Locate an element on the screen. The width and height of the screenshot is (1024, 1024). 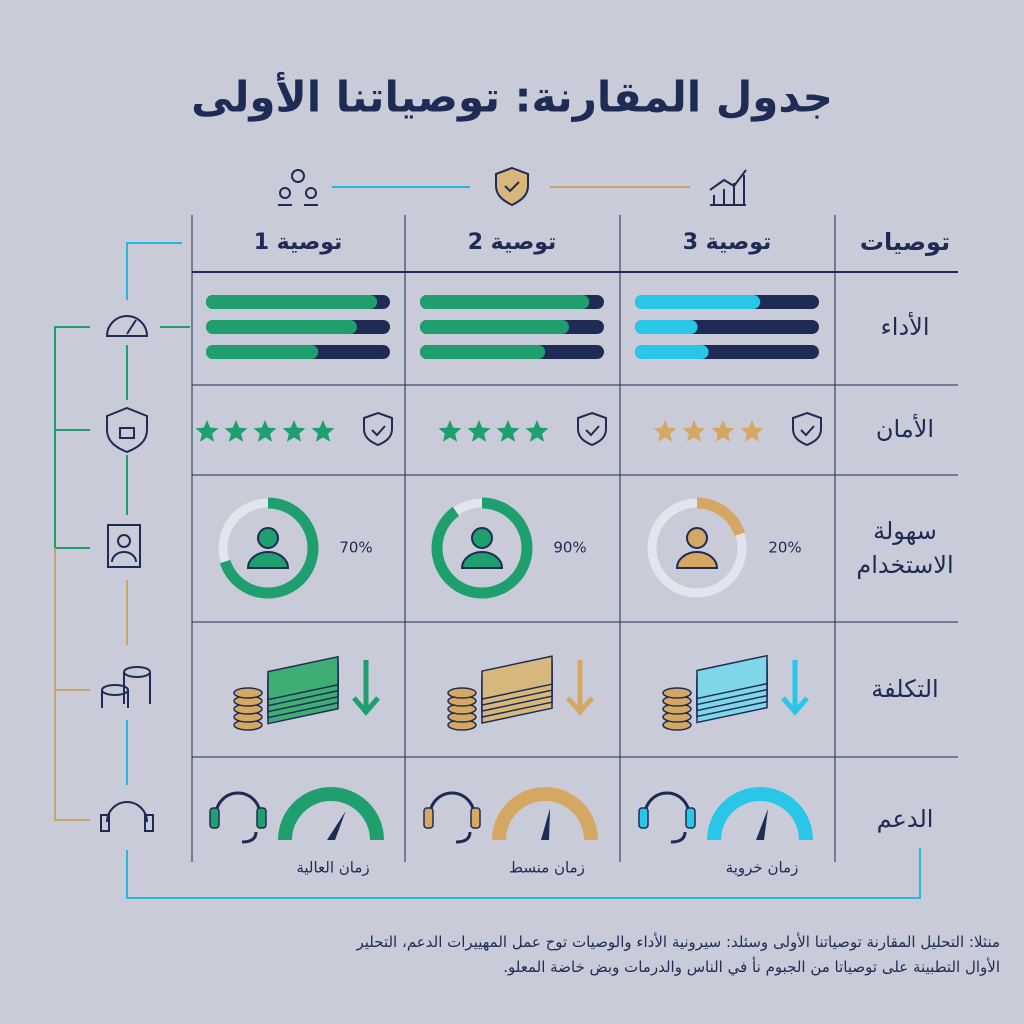
column-header: توصية 2 is located at coordinates (512, 242).